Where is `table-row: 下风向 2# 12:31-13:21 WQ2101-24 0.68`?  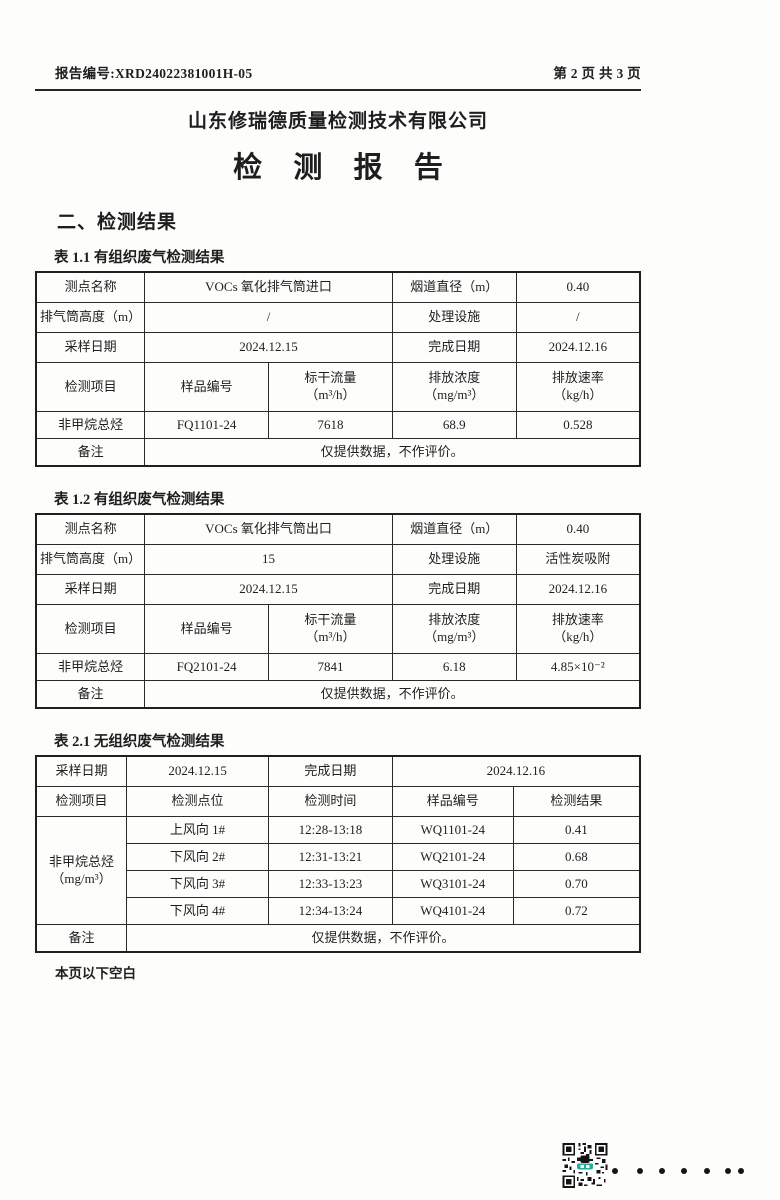
table-row: 下风向 2# 12:31-13:21 WQ2101-24 0.68 is located at coordinates (338, 857).